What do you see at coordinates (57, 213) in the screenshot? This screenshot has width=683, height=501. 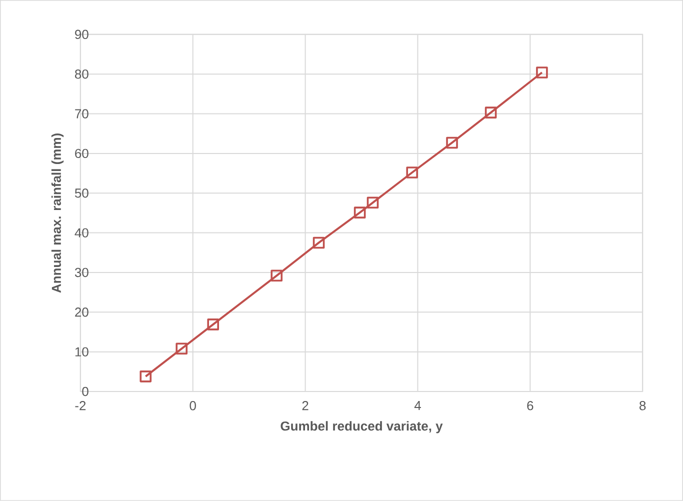 I see `y-axis-title: Annual max. rainfall (mm)` at bounding box center [57, 213].